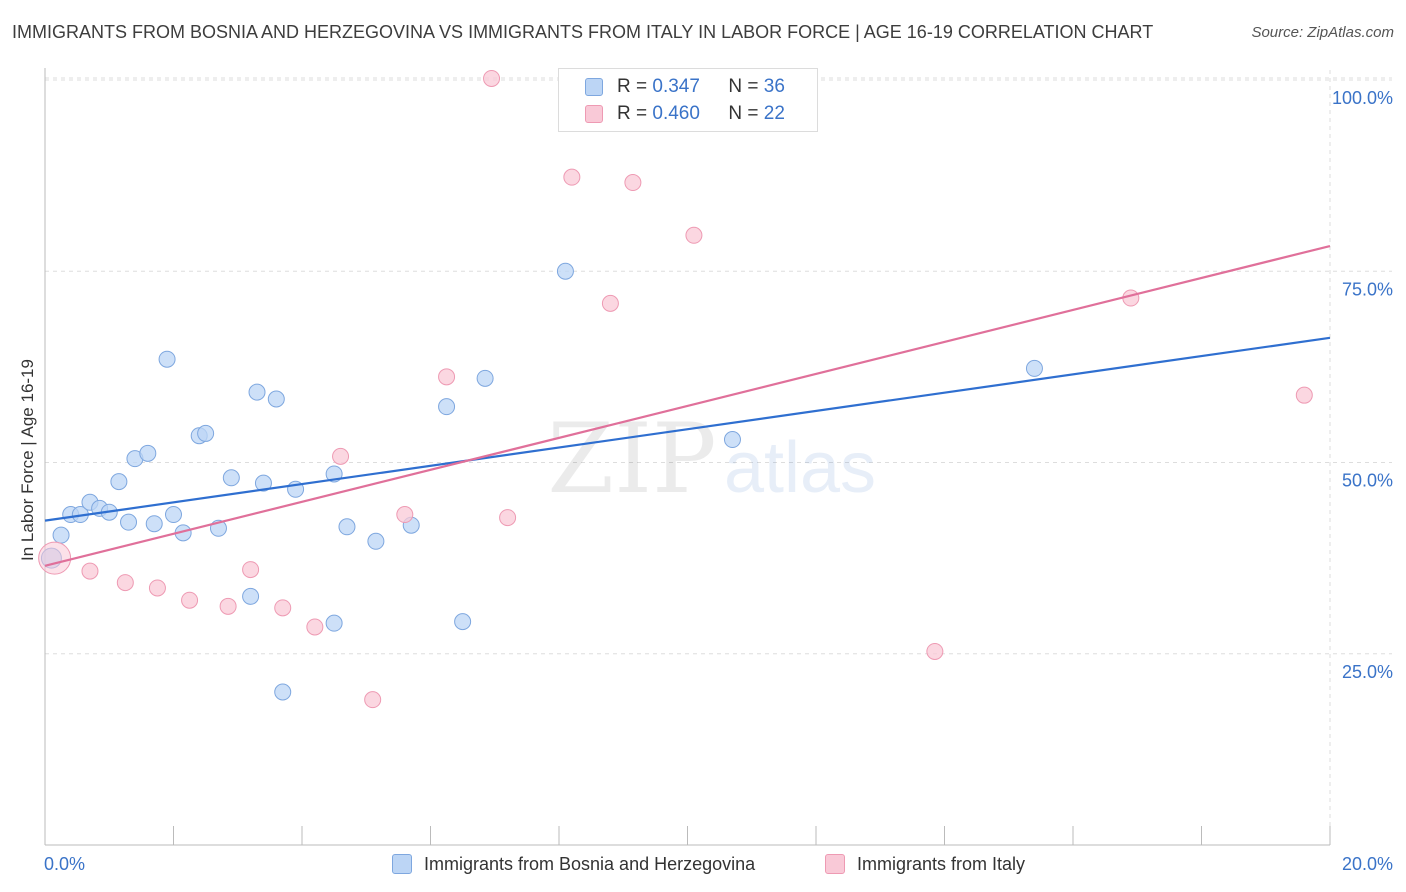  What do you see at coordinates (27, 460) in the screenshot?
I see `y-axis-label: In Labor Force | Age 16-19` at bounding box center [27, 460].